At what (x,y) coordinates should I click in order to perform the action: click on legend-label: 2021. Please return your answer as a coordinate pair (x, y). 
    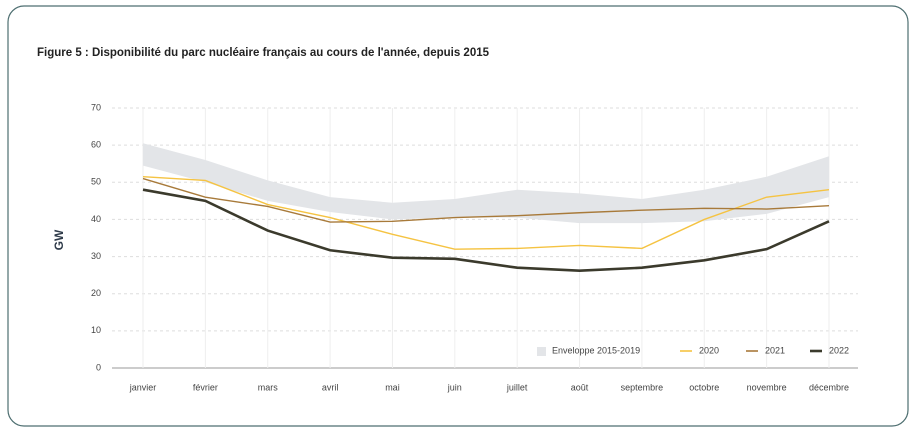
    Looking at the image, I should click on (775, 350).